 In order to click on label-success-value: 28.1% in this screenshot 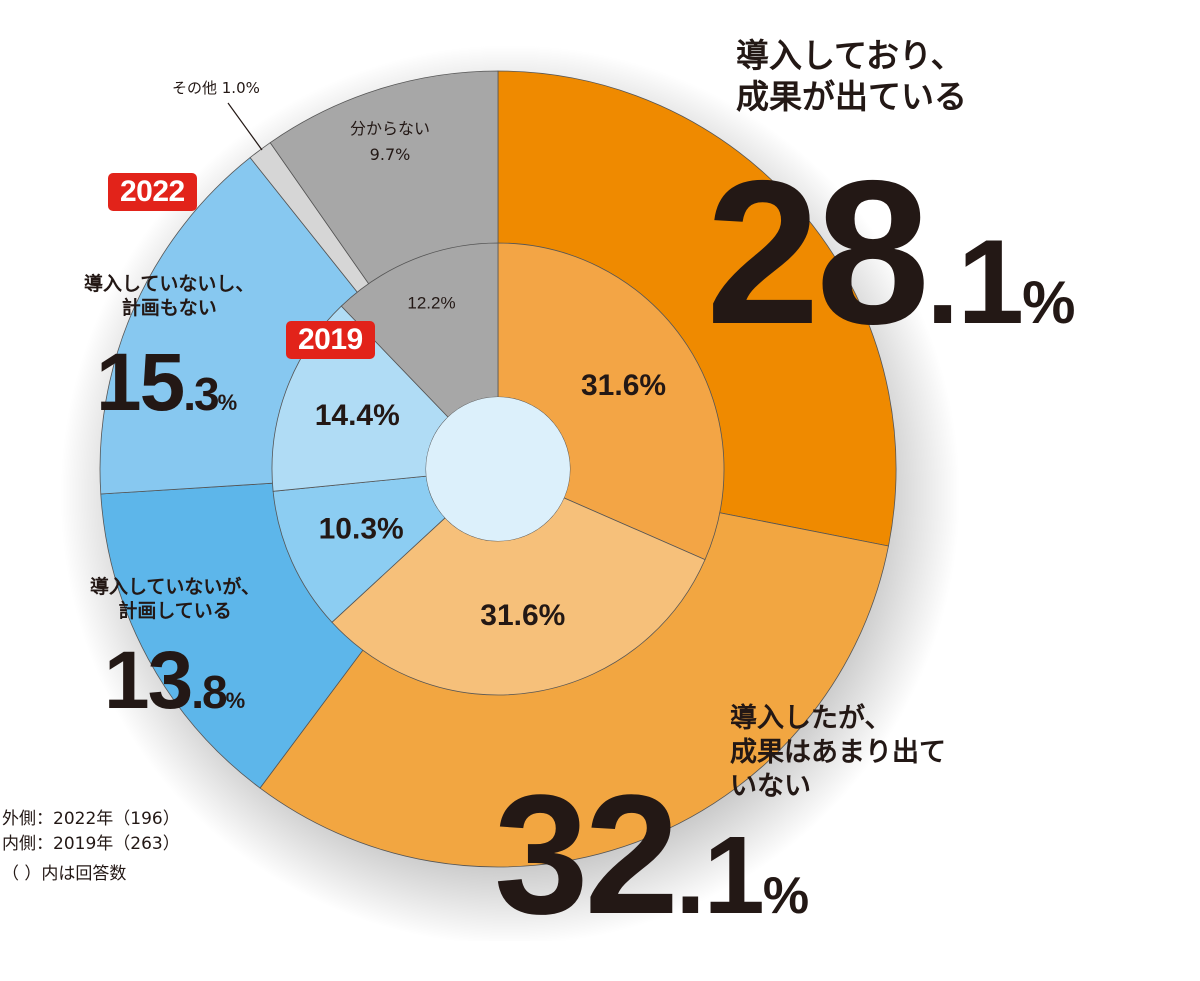, I will do `click(890, 277)`.